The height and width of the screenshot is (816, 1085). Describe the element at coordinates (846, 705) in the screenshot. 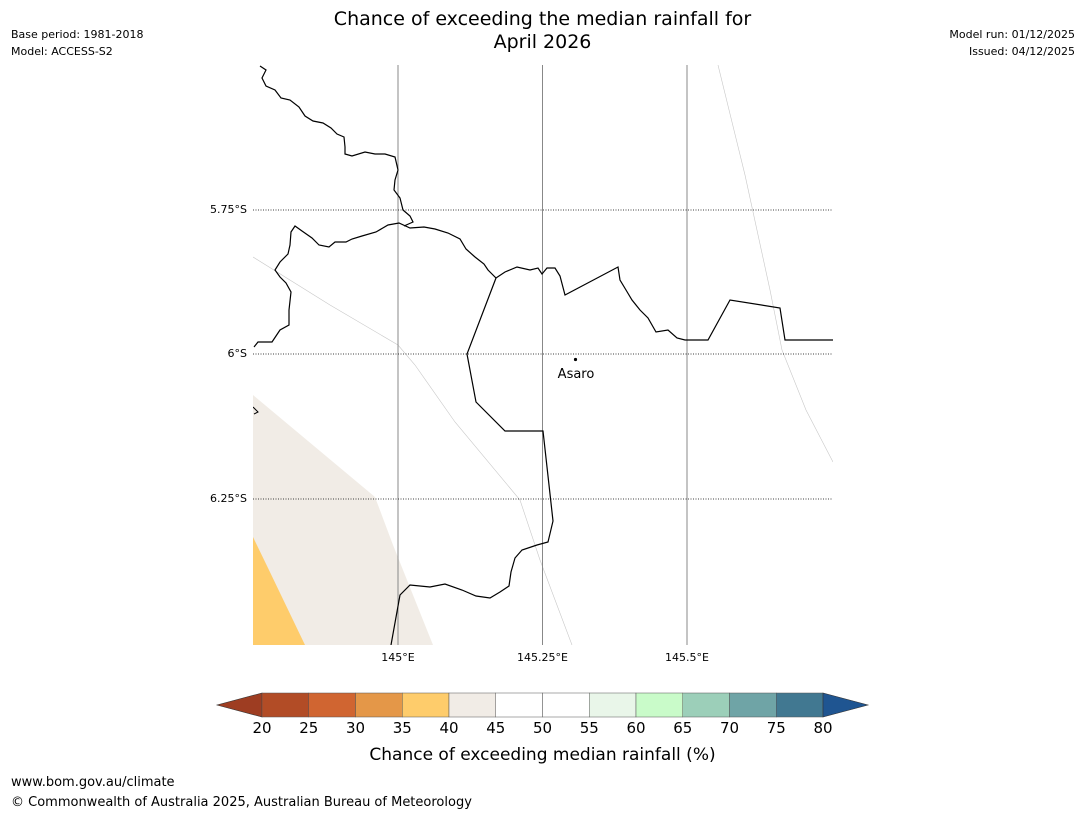

I see `colorbar-high-arrow` at that location.